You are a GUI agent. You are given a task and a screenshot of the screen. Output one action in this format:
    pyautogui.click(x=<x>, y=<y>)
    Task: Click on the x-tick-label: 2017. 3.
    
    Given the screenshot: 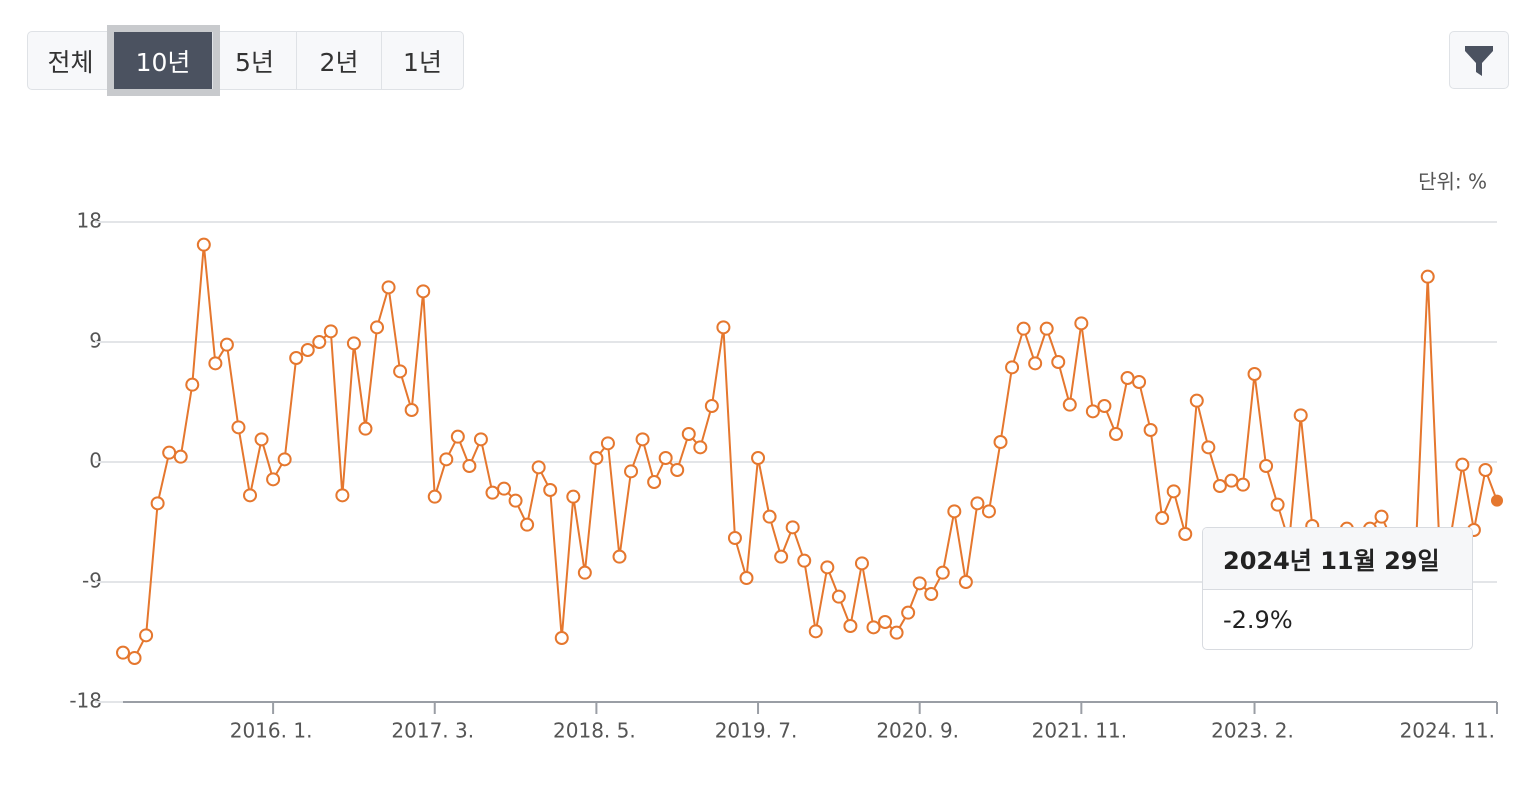 What is the action you would take?
    pyautogui.click(x=432, y=731)
    